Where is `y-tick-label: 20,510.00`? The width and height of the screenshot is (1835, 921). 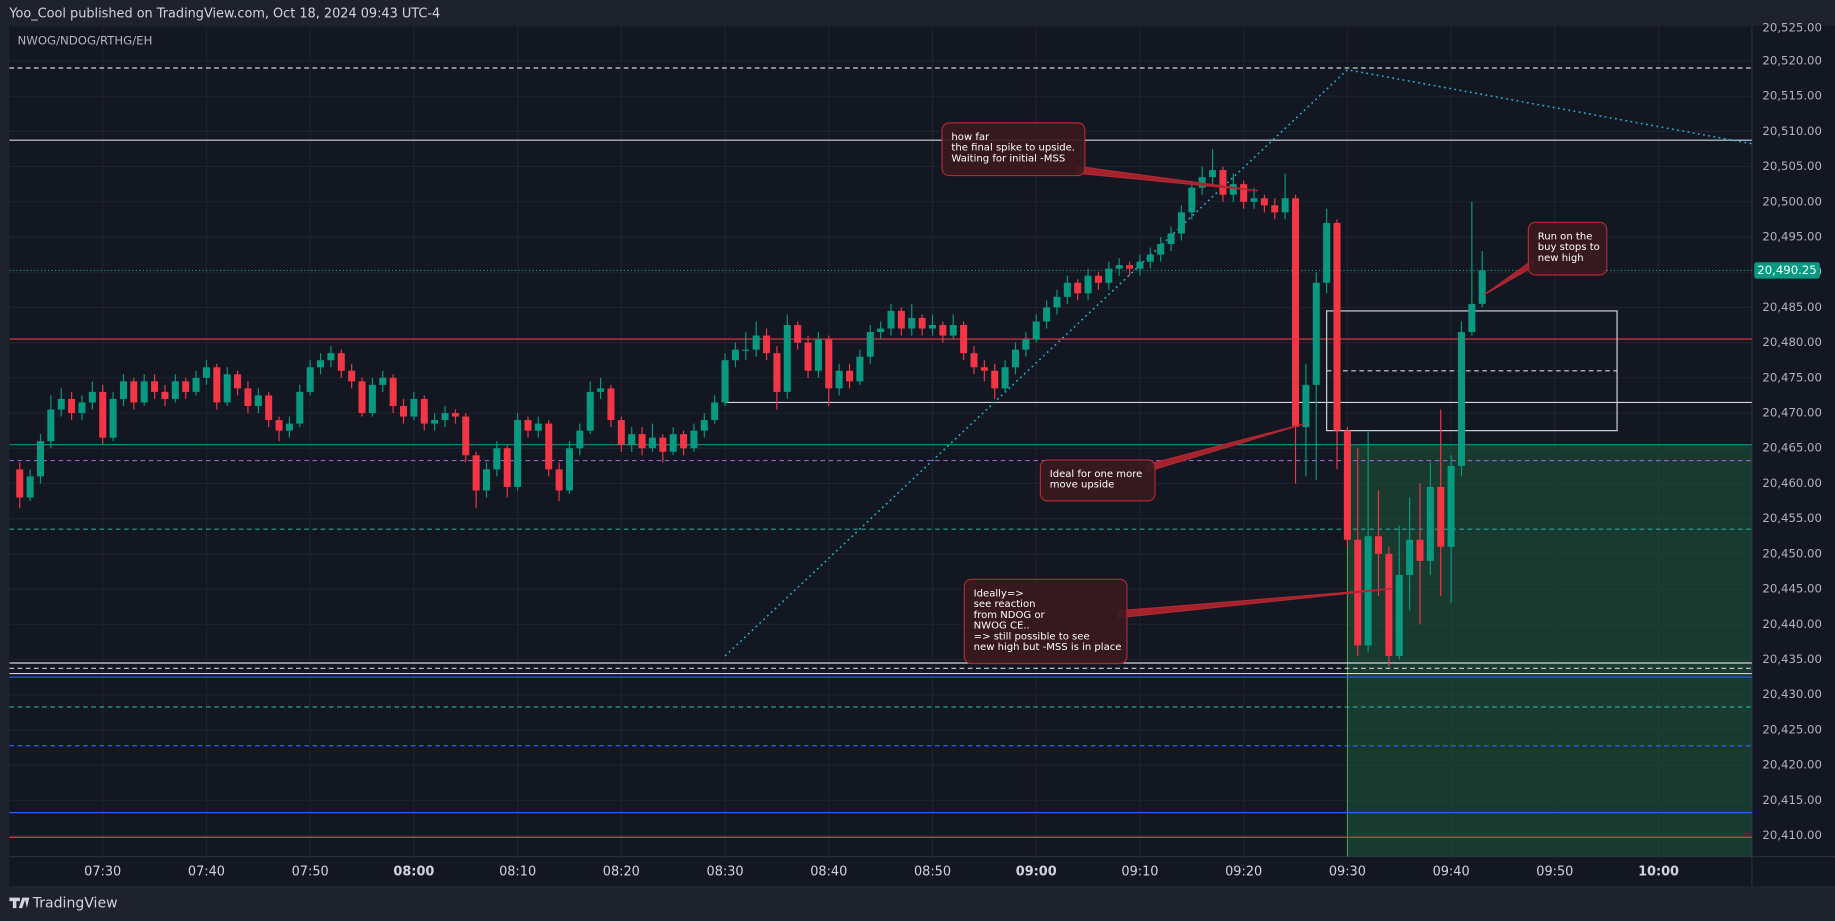 y-tick-label: 20,510.00 is located at coordinates (1791, 131).